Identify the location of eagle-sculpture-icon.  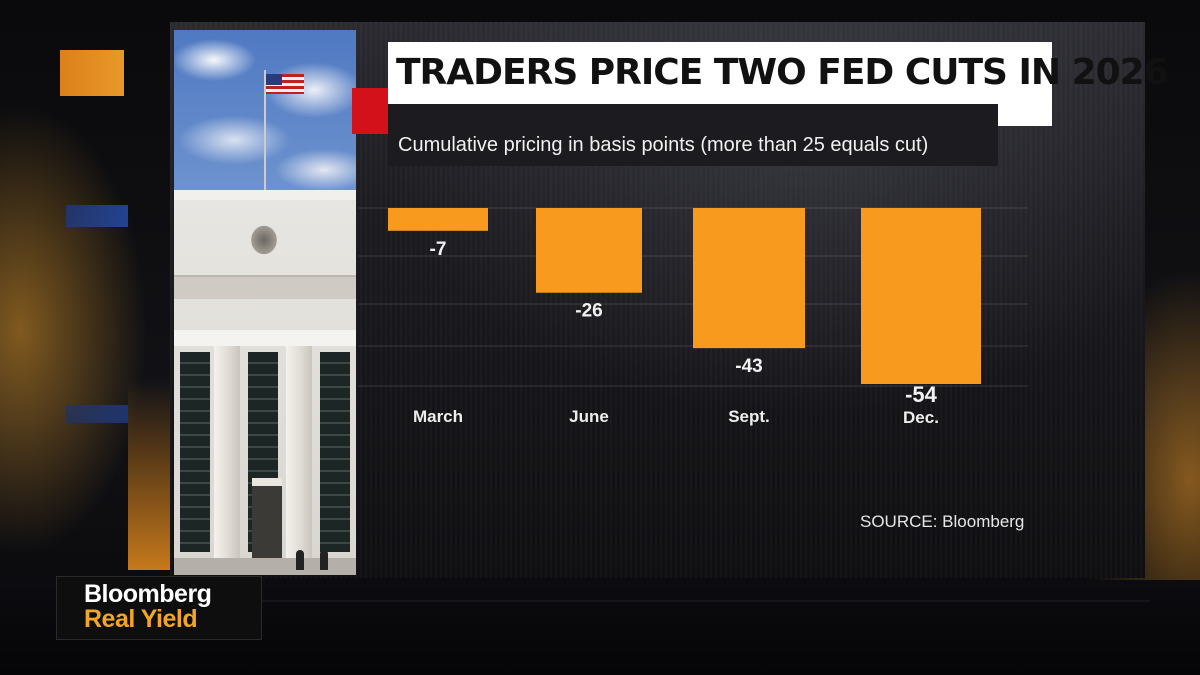
(264, 240).